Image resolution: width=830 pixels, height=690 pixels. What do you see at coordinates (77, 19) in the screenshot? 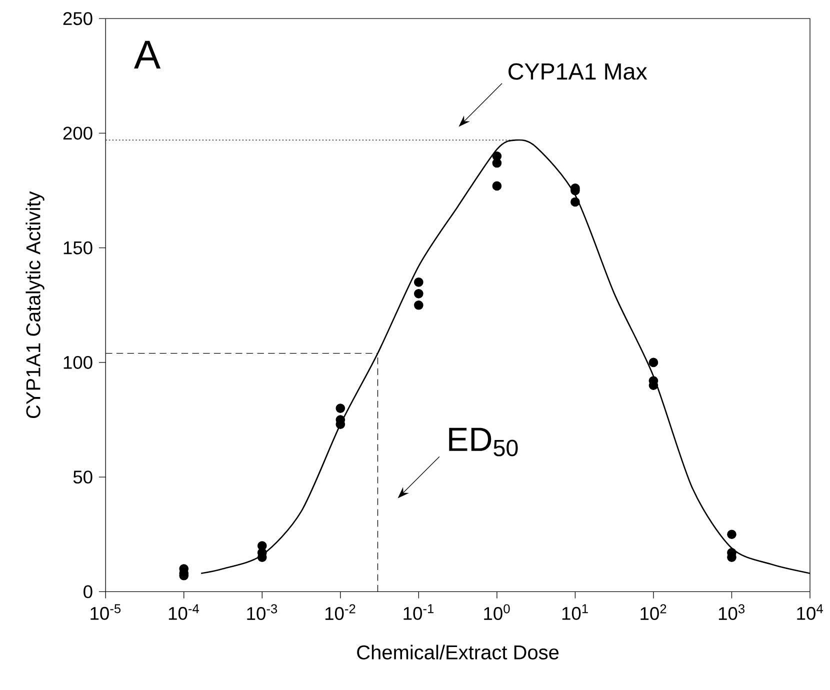
I see `y-tick-label: 250` at bounding box center [77, 19].